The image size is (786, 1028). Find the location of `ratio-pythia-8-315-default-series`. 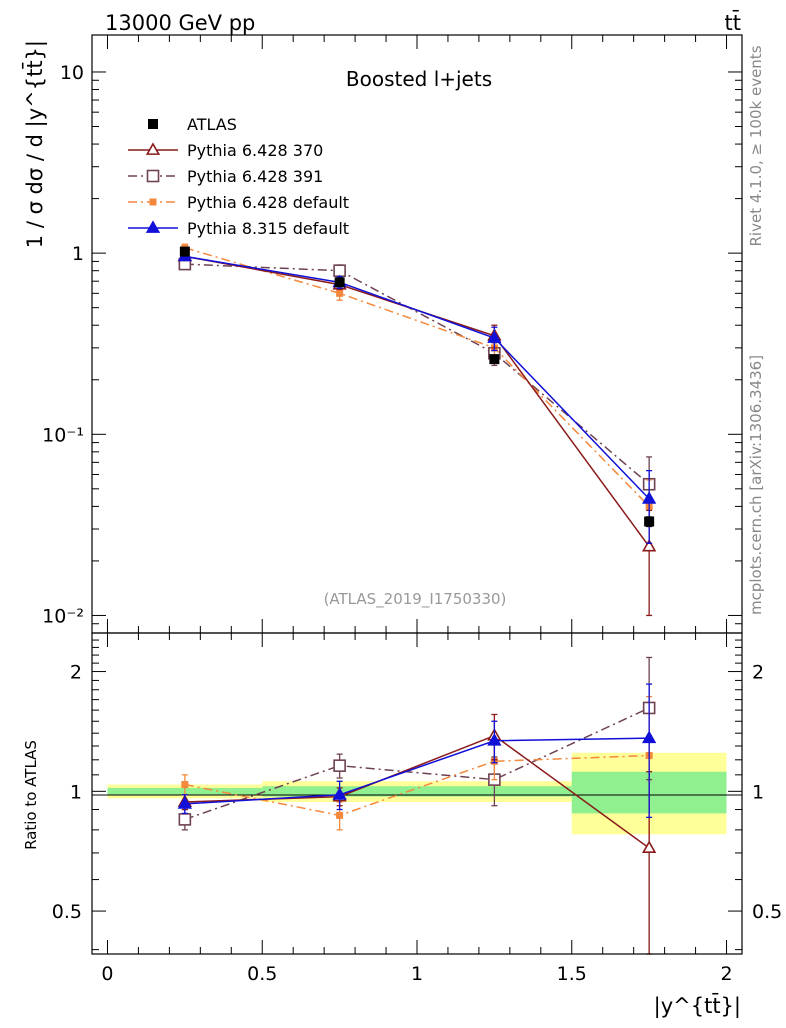

ratio-pythia-8-315-default-series is located at coordinates (417, 751).